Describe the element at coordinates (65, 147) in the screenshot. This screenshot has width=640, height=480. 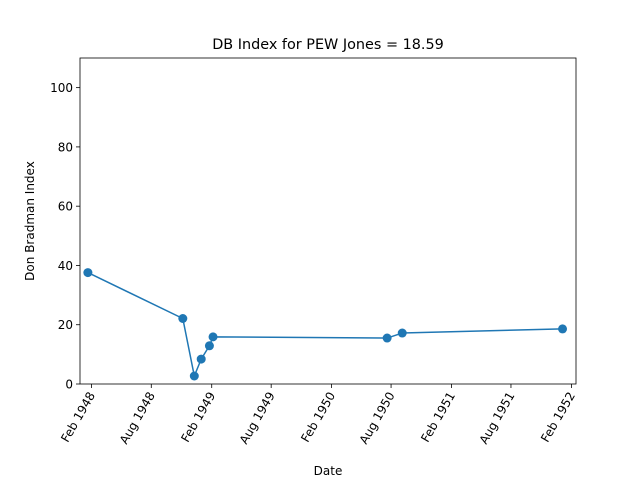
I see `y-tick-label: 80` at that location.